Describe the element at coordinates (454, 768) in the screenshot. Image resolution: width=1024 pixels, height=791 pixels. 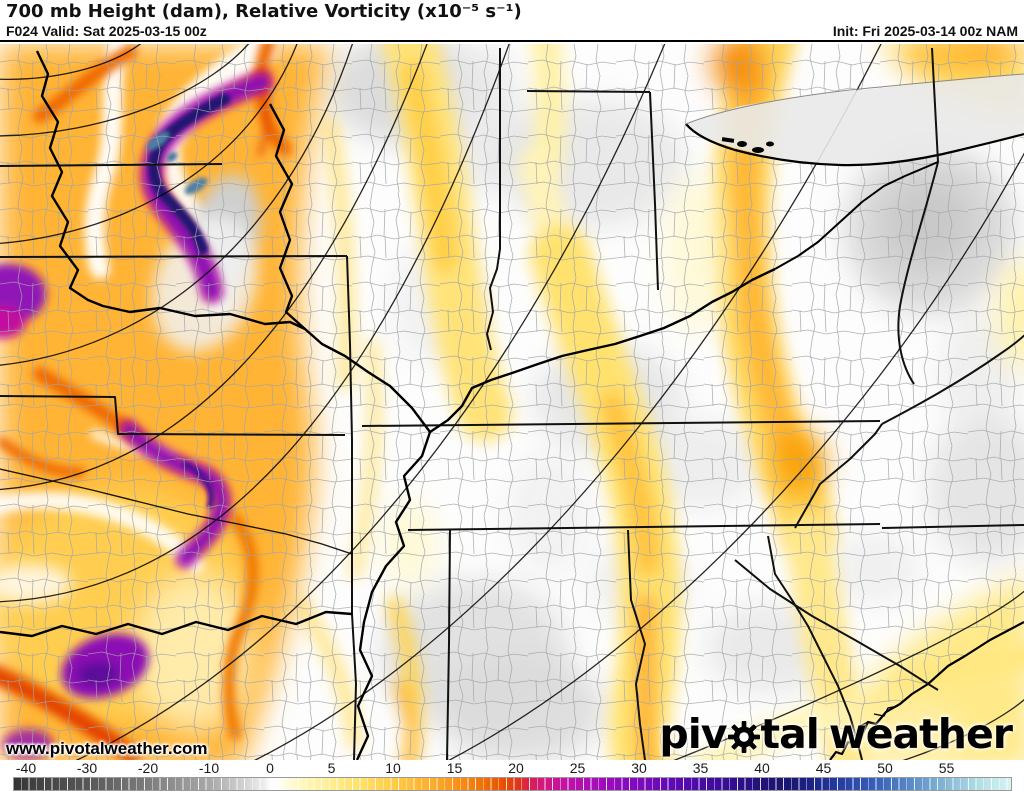
I see `colorbar-tick-label: 15` at that location.